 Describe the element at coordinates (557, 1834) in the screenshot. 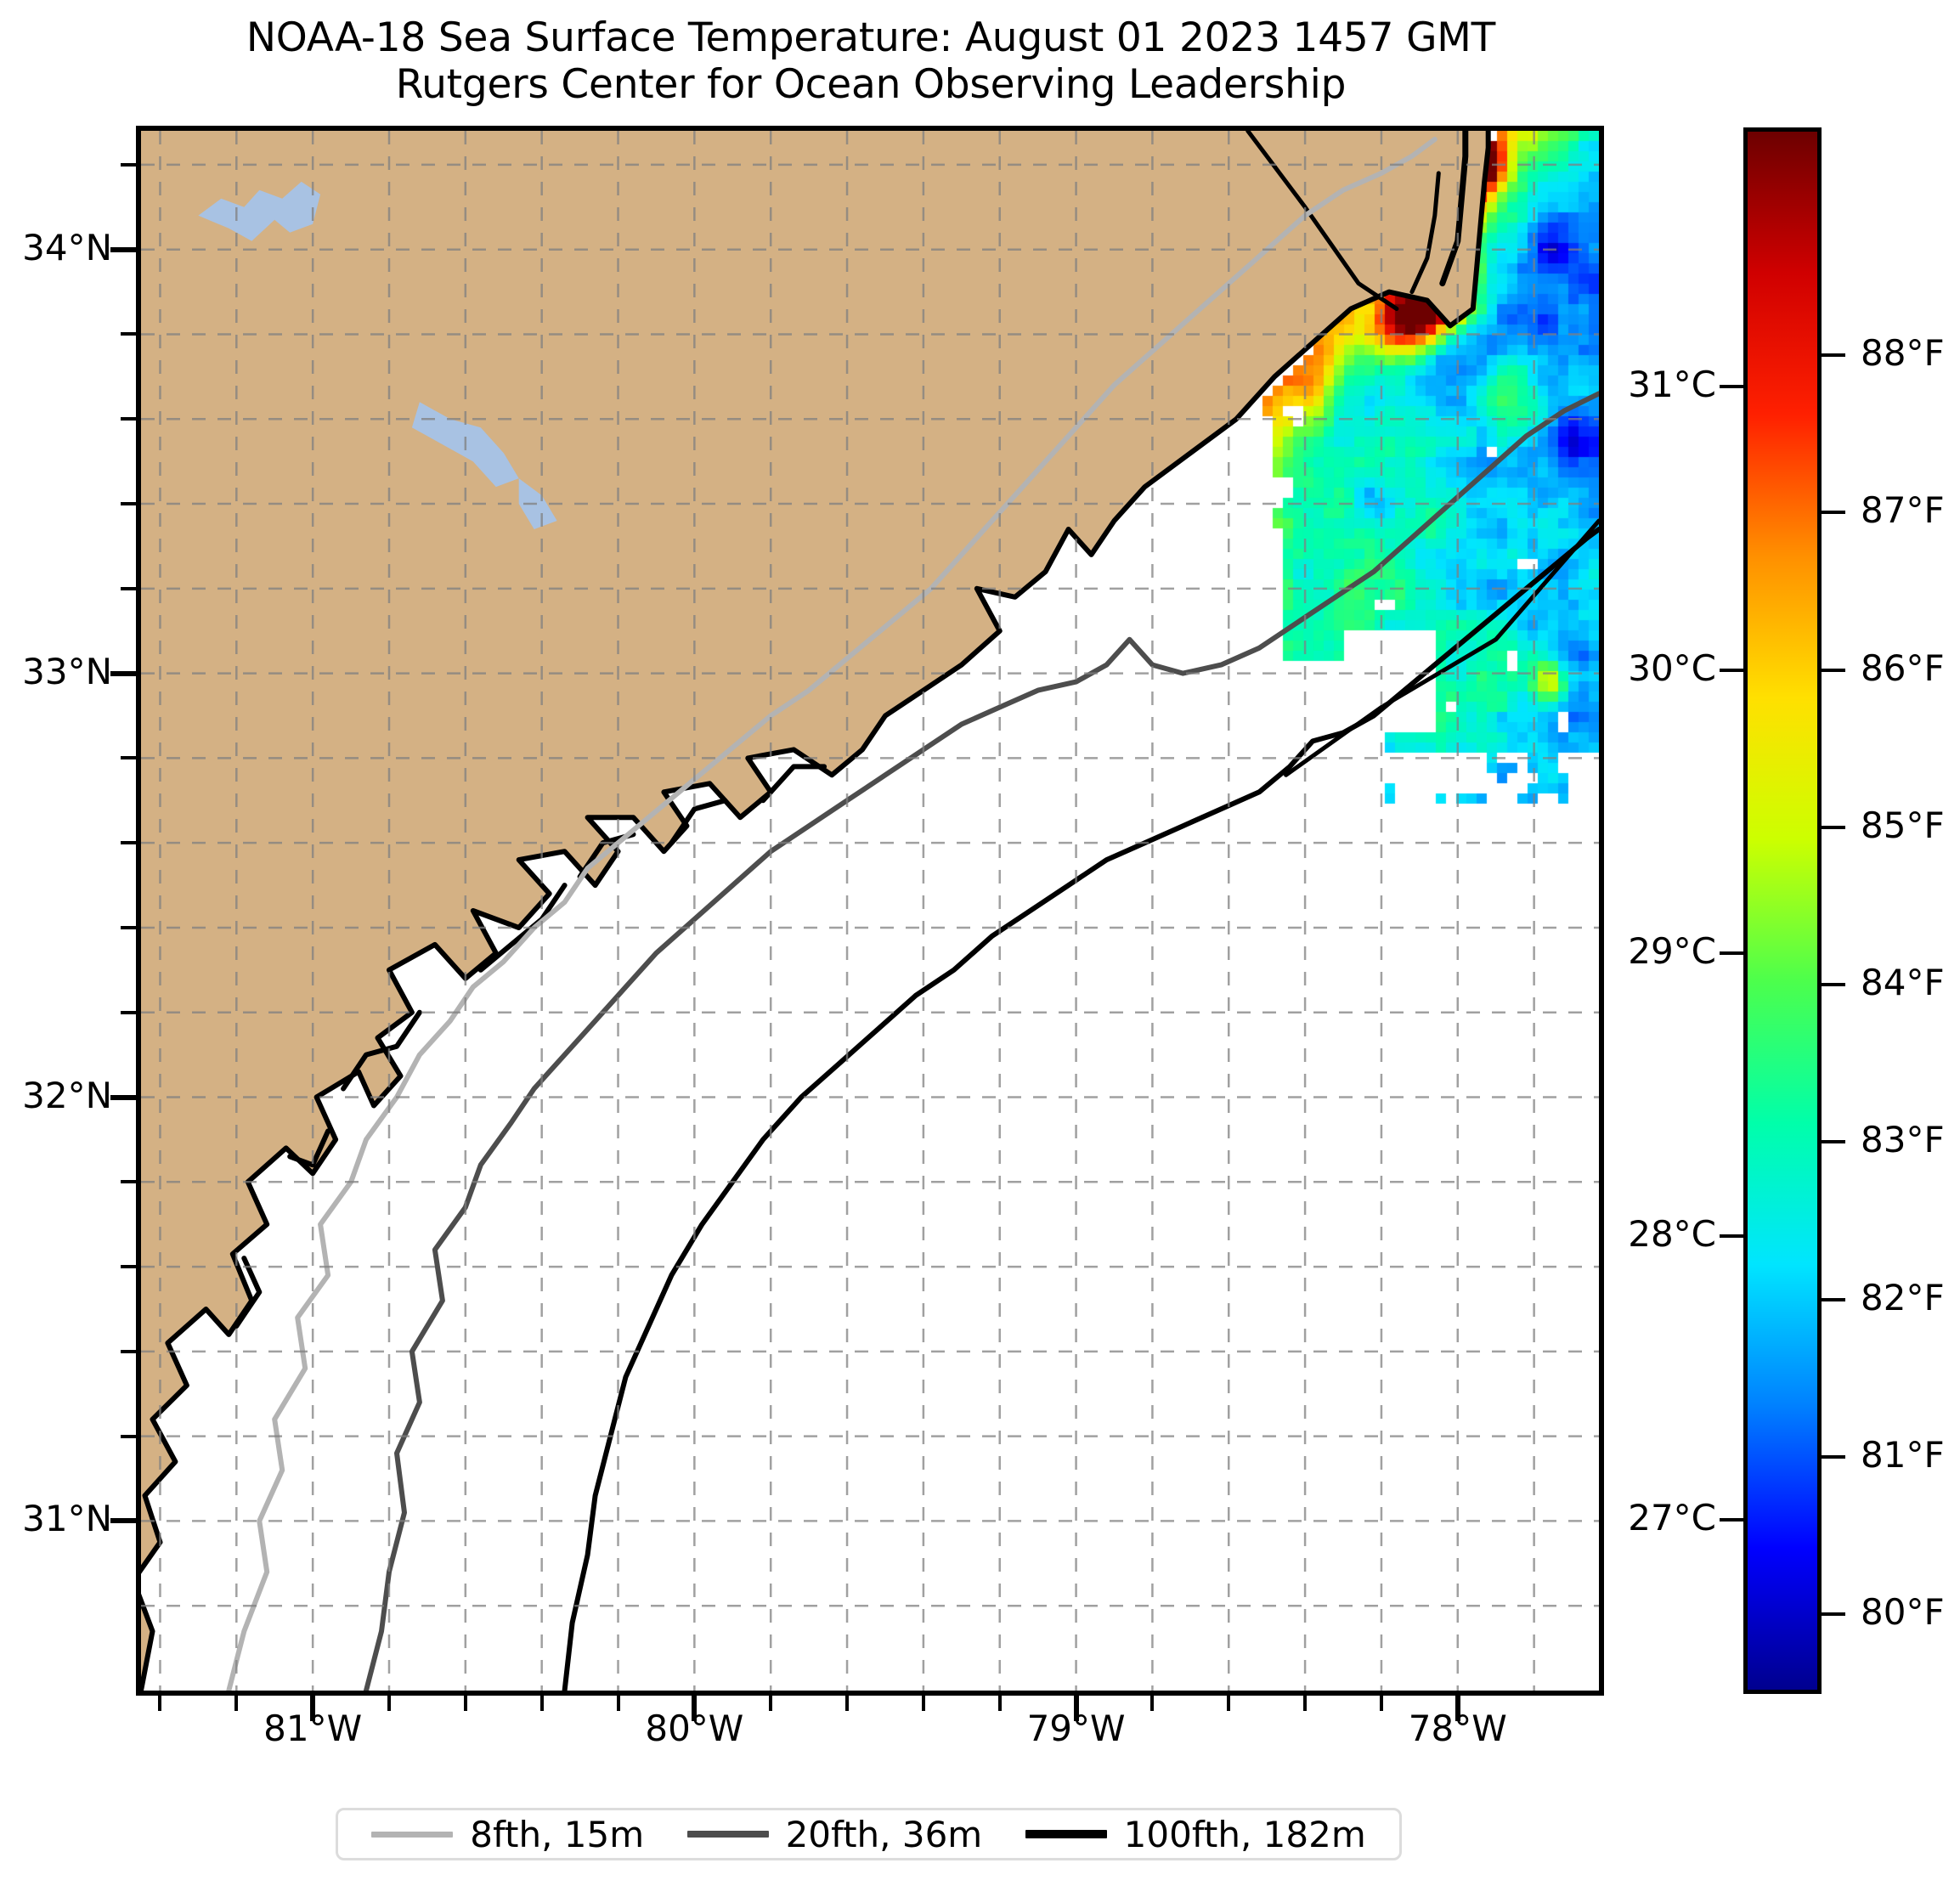

I see `legend-label: 8fth, 15m` at that location.